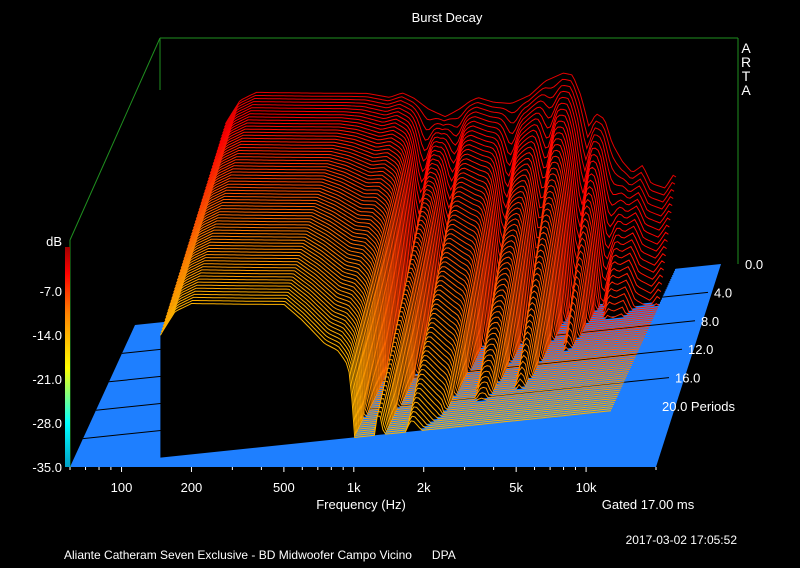 The image size is (800, 568). What do you see at coordinates (746, 76) in the screenshot?
I see `brand-letter: T` at bounding box center [746, 76].